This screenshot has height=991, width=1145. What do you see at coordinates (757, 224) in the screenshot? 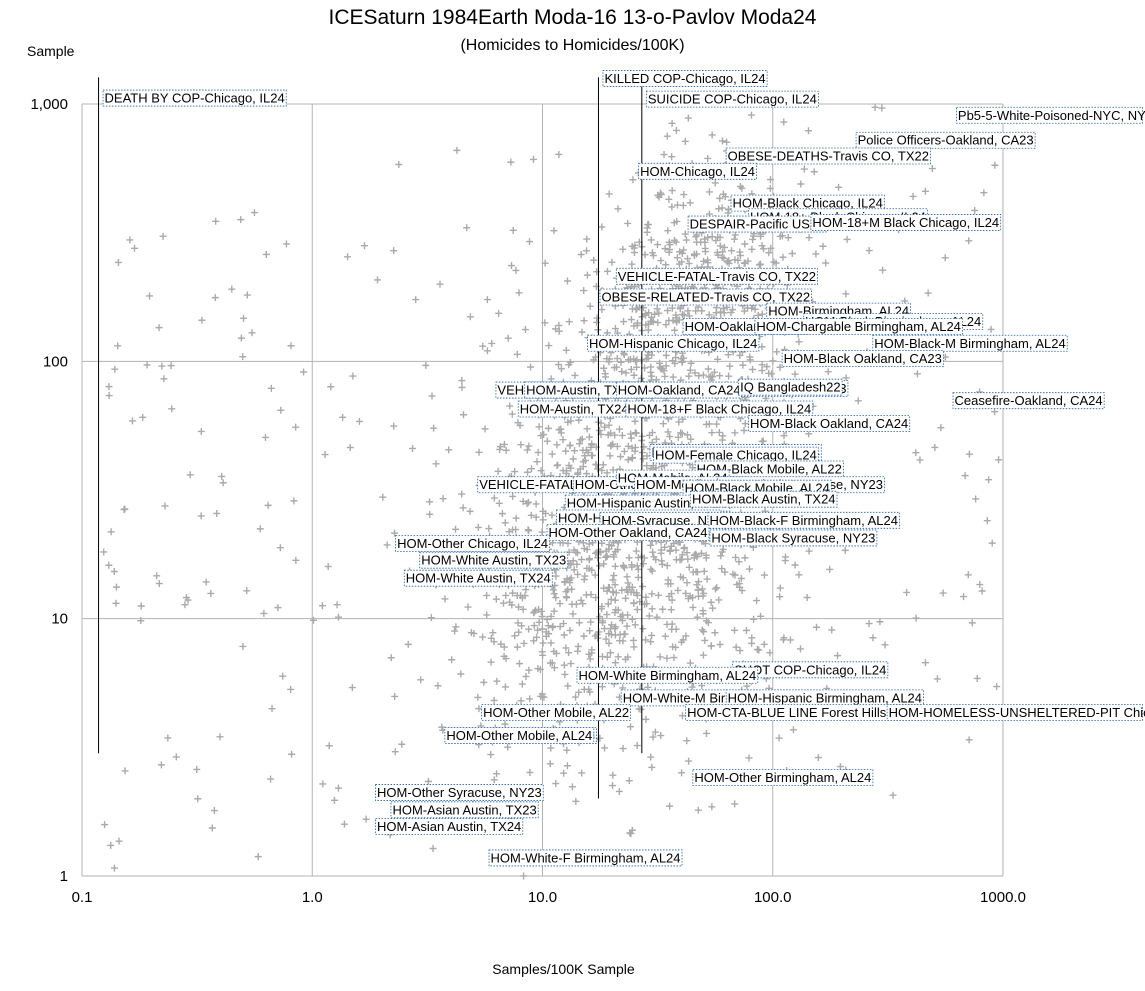
I see `label-text: DESPAIR-Pacific US23` at bounding box center [757, 224].